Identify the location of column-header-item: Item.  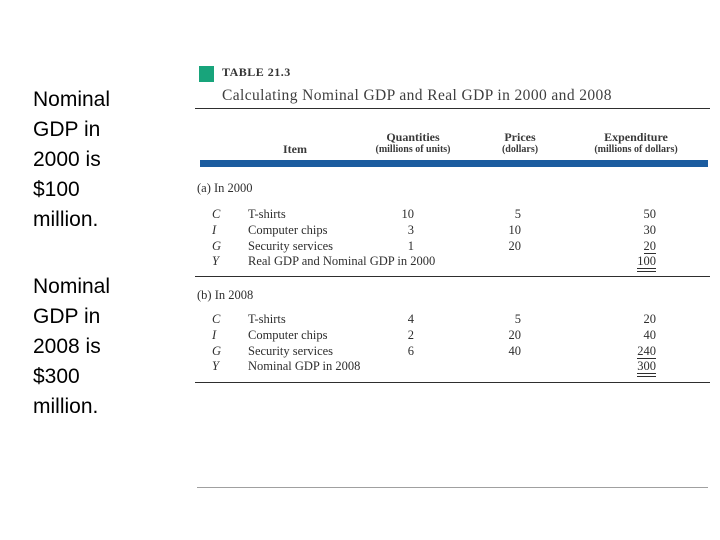
(295, 139).